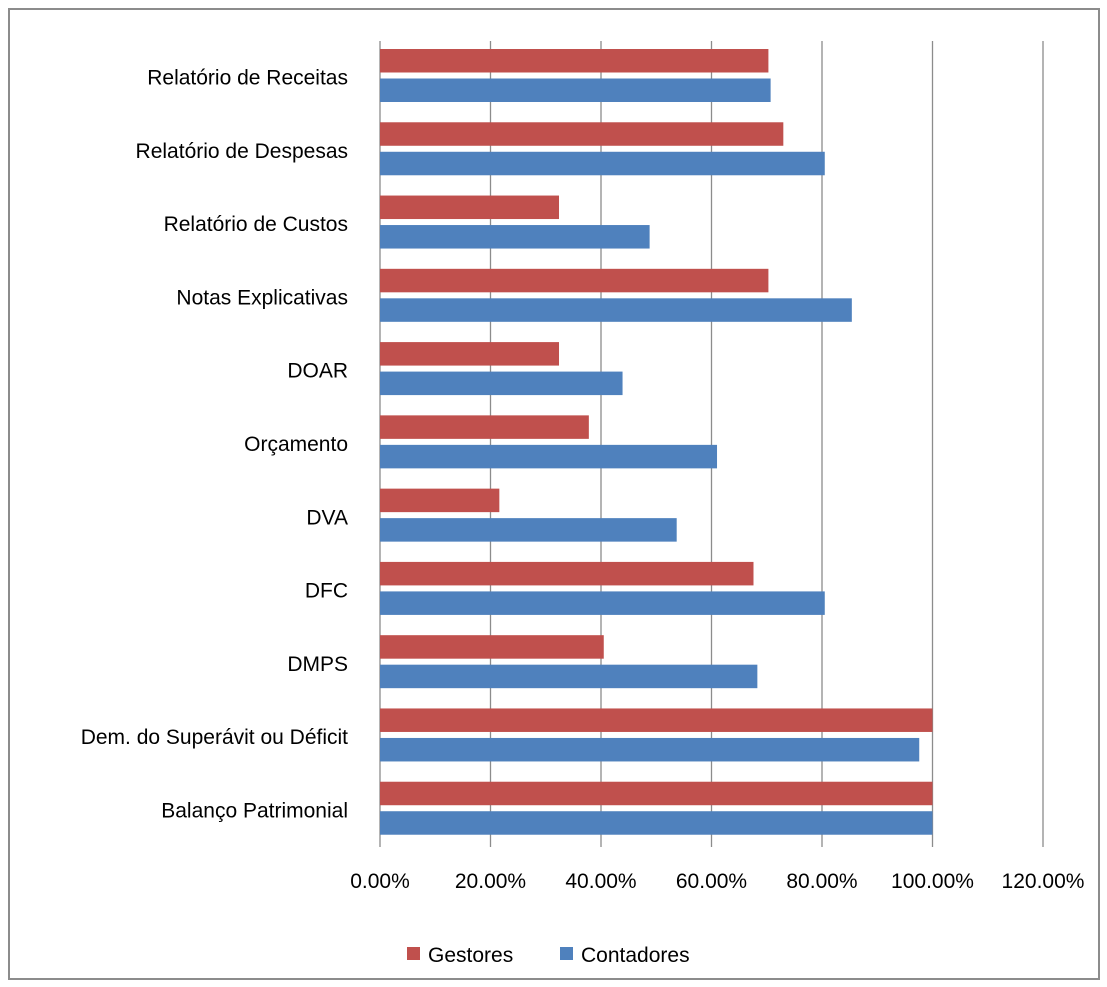 The width and height of the screenshot is (1107, 987). I want to click on category-label: Relatório de Despesas, so click(242, 151).